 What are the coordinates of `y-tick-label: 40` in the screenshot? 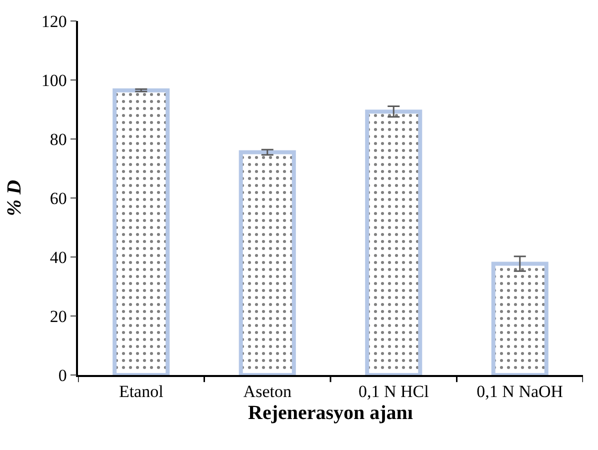 It's located at (58, 257).